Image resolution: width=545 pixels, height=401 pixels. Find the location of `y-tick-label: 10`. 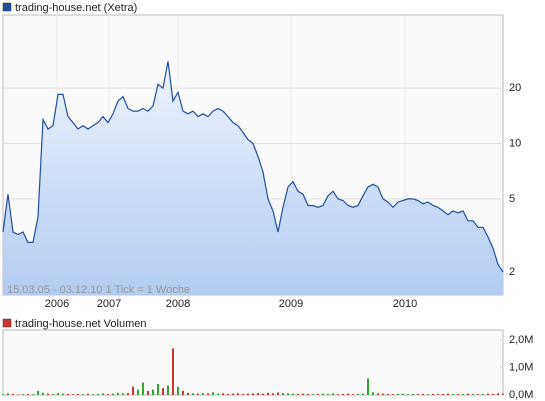

y-tick-label: 10 is located at coordinates (515, 143).